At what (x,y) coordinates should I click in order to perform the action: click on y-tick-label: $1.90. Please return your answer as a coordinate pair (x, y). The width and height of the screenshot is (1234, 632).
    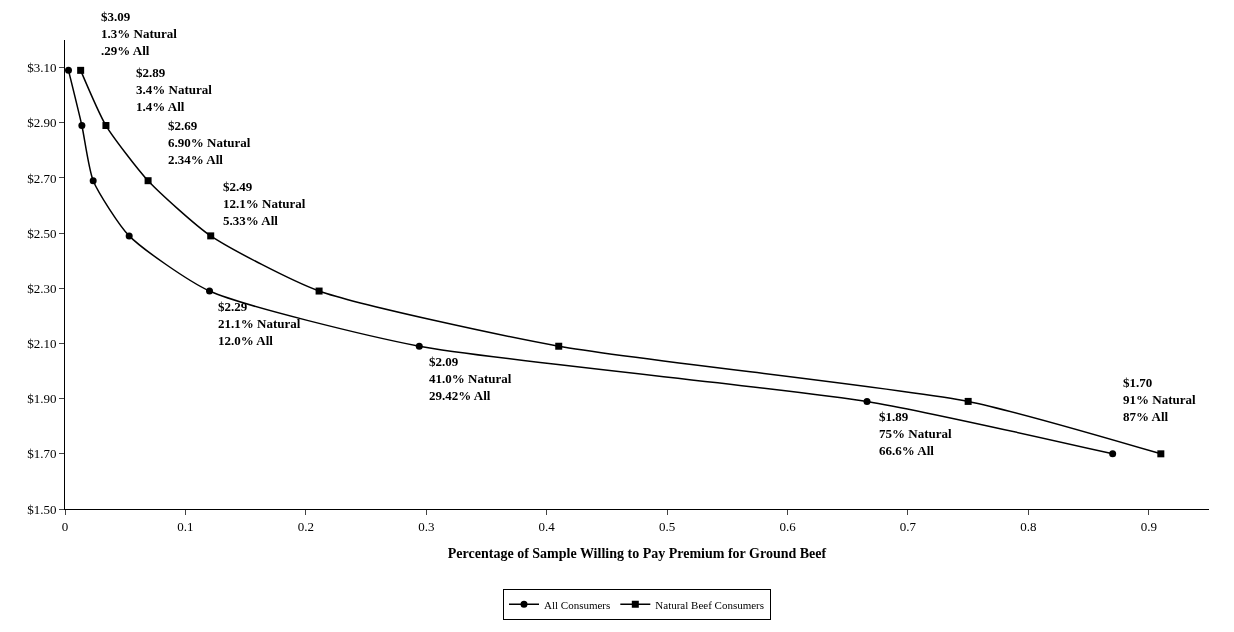
    Looking at the image, I should click on (42, 399).